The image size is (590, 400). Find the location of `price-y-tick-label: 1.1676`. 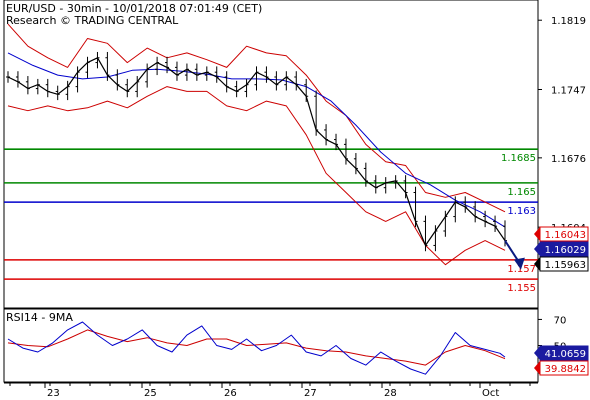

price-y-tick-label: 1.1676 is located at coordinates (568, 159).